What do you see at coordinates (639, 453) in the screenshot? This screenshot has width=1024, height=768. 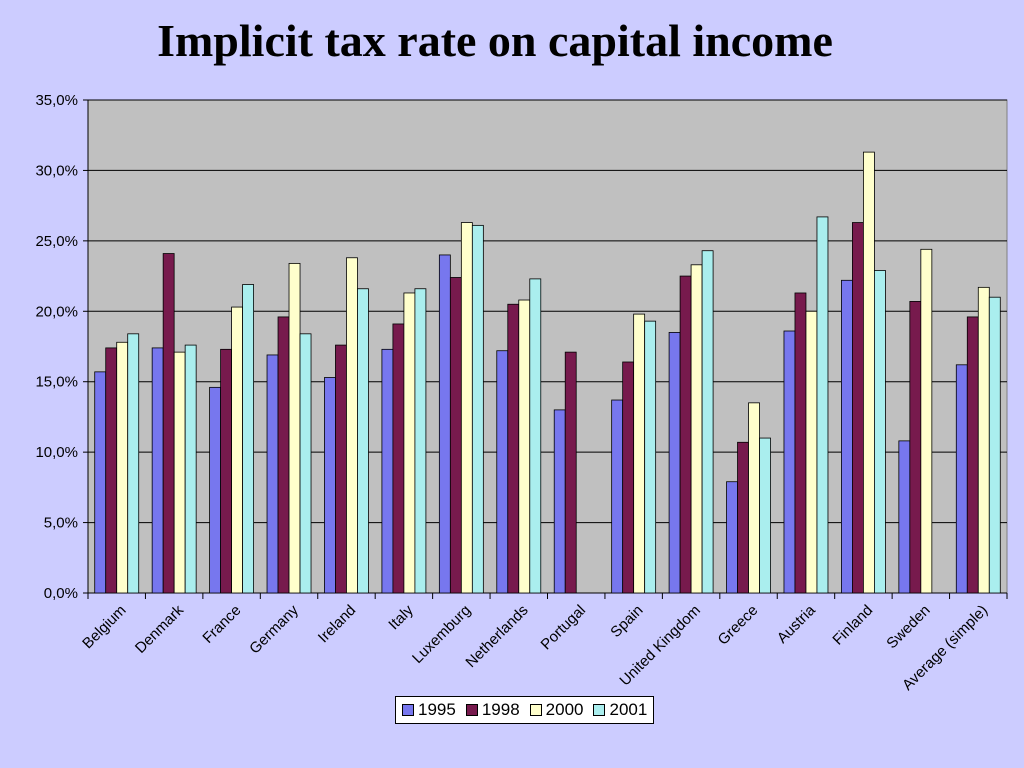 I see `bar-2000-spain` at bounding box center [639, 453].